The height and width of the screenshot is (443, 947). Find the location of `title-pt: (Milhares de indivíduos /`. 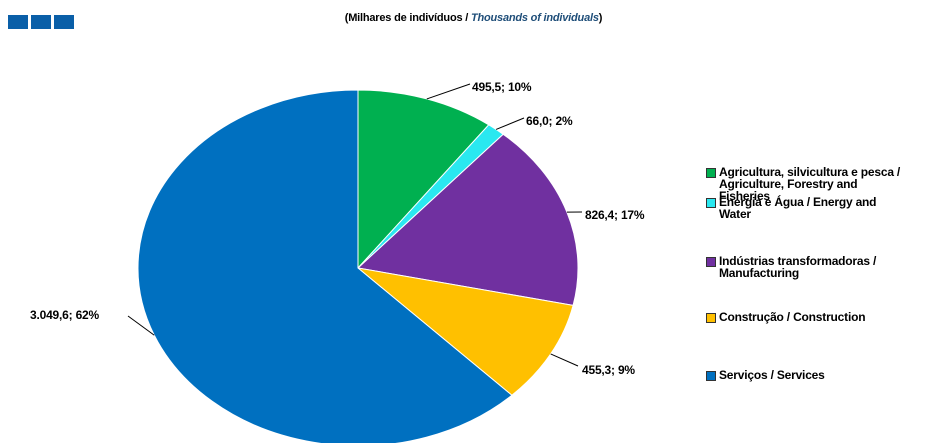

title-pt: (Milhares de indivíduos / is located at coordinates (407, 18).